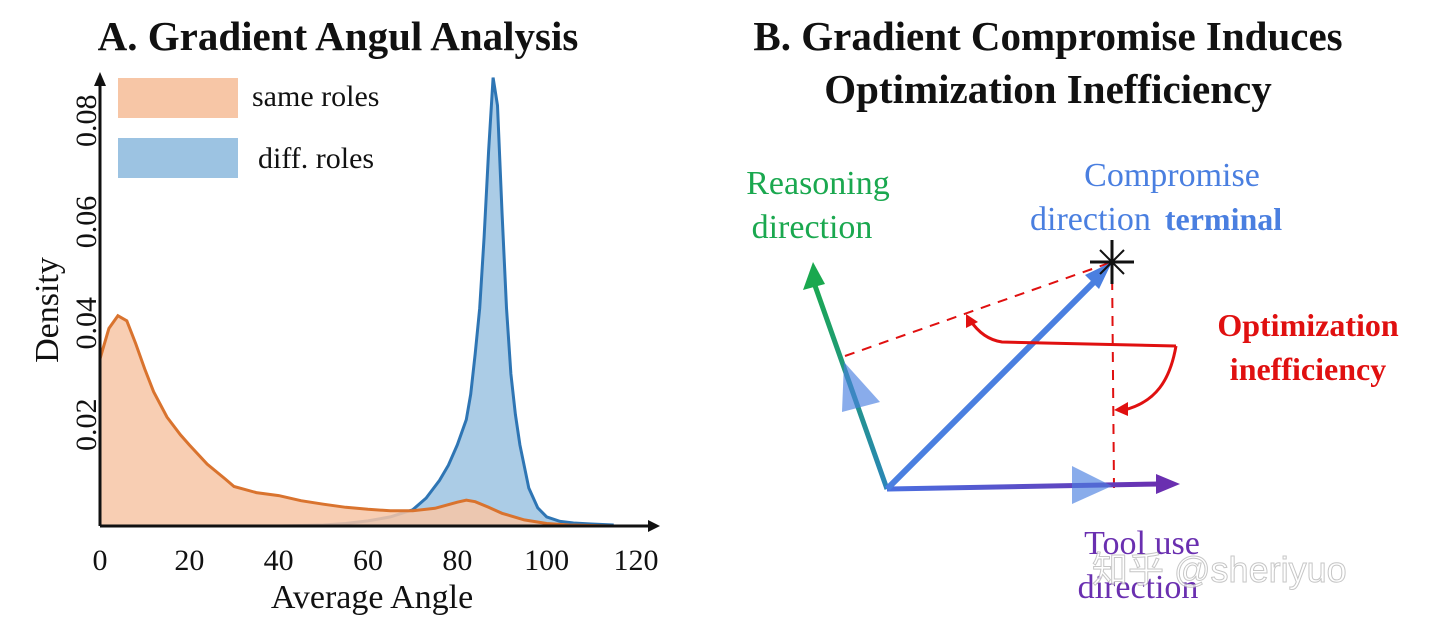 The height and width of the screenshot is (627, 1440). I want to click on y-tick-label: 0.02, so click(86, 424).